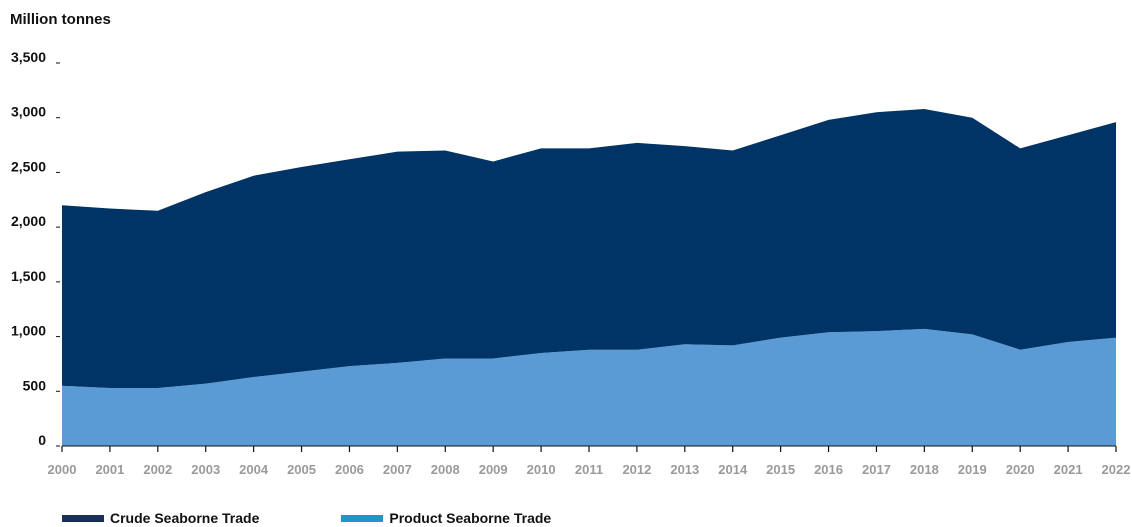 The width and height of the screenshot is (1132, 527). Describe the element at coordinates (28, 112) in the screenshot. I see `y-tick-label: 3,000` at that location.